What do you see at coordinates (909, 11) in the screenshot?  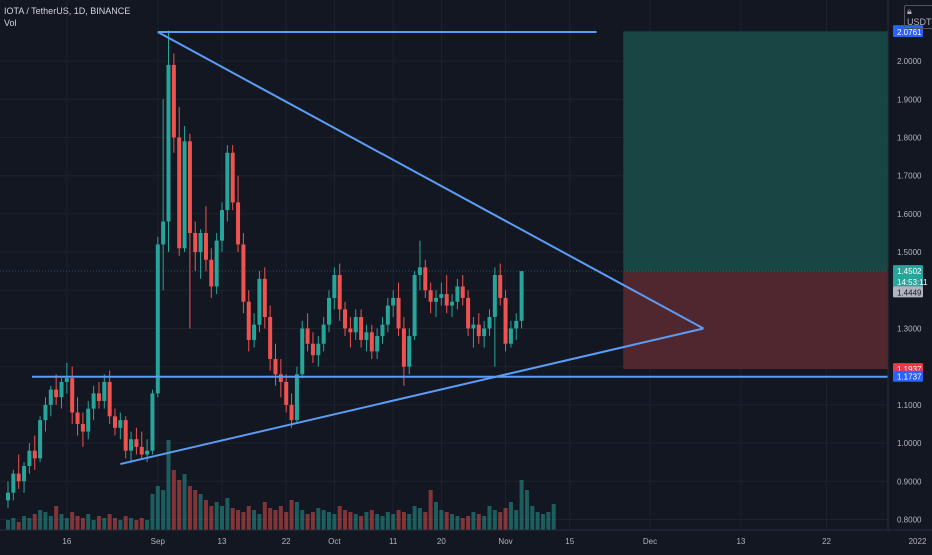 I see `lock-icon: 🔒︎` at bounding box center [909, 11].